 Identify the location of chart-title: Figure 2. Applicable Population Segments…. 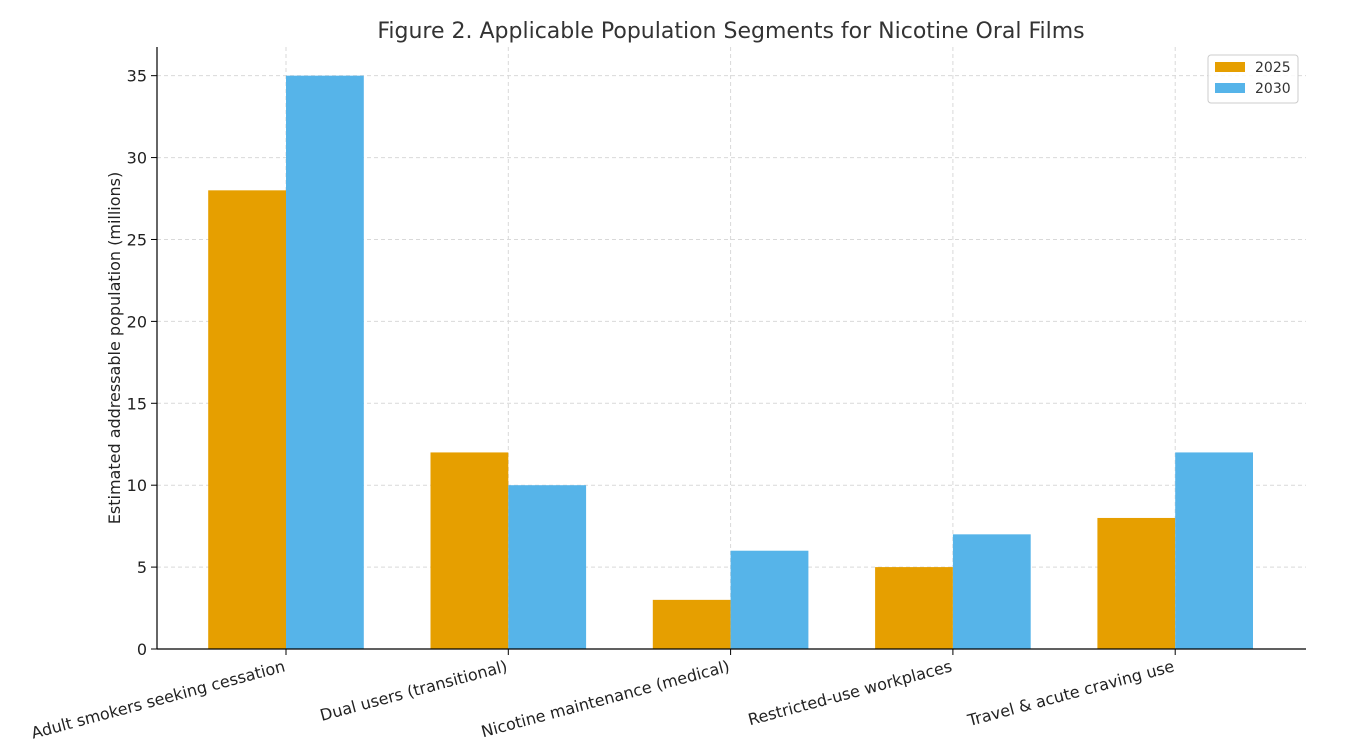
(730, 31).